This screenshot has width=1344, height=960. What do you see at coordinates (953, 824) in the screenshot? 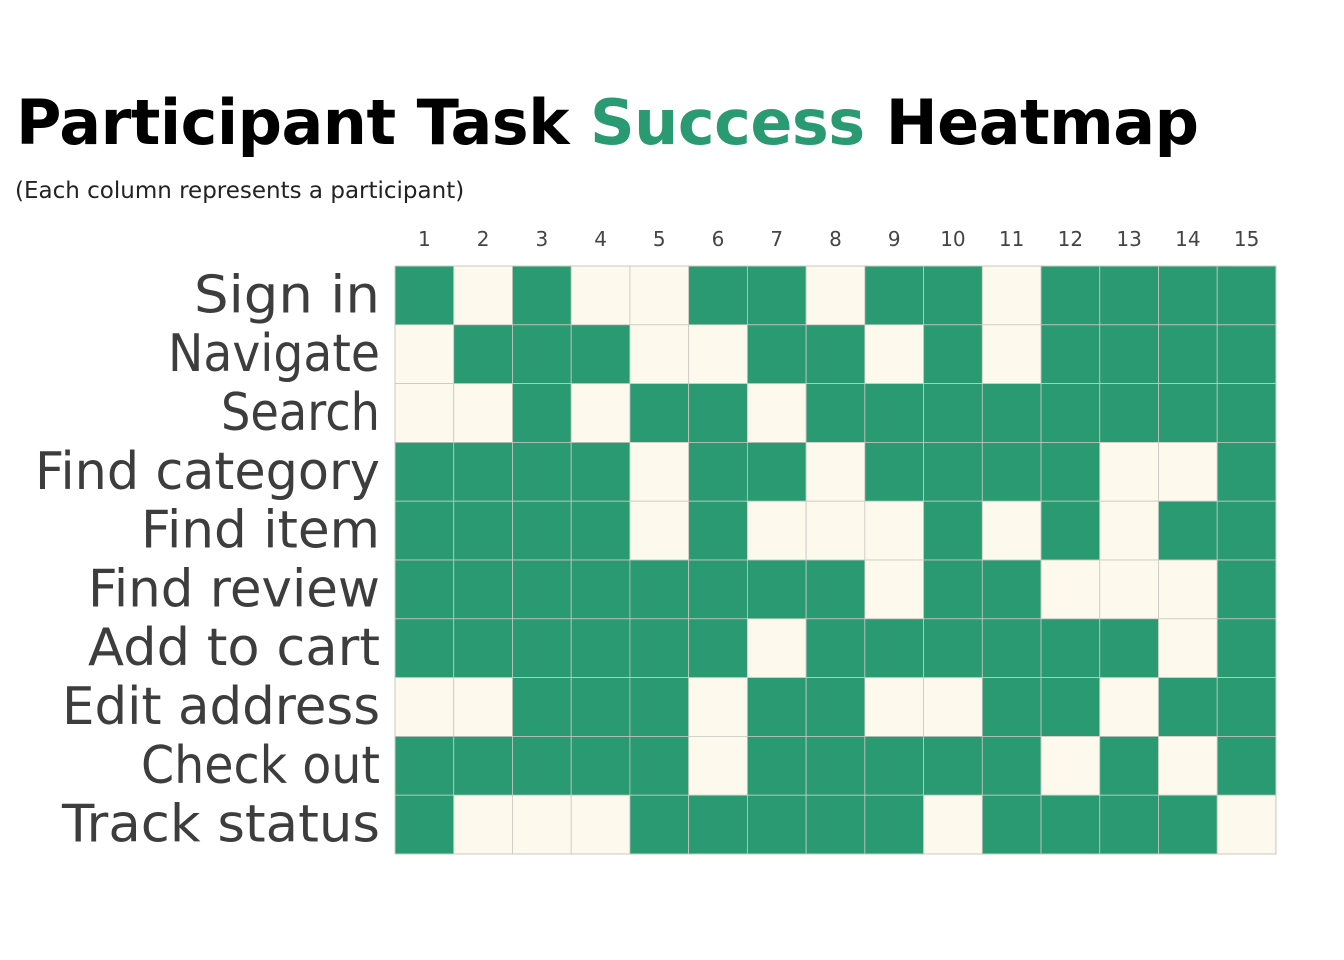
I see `heatmap-cell-r10-c10` at bounding box center [953, 824].